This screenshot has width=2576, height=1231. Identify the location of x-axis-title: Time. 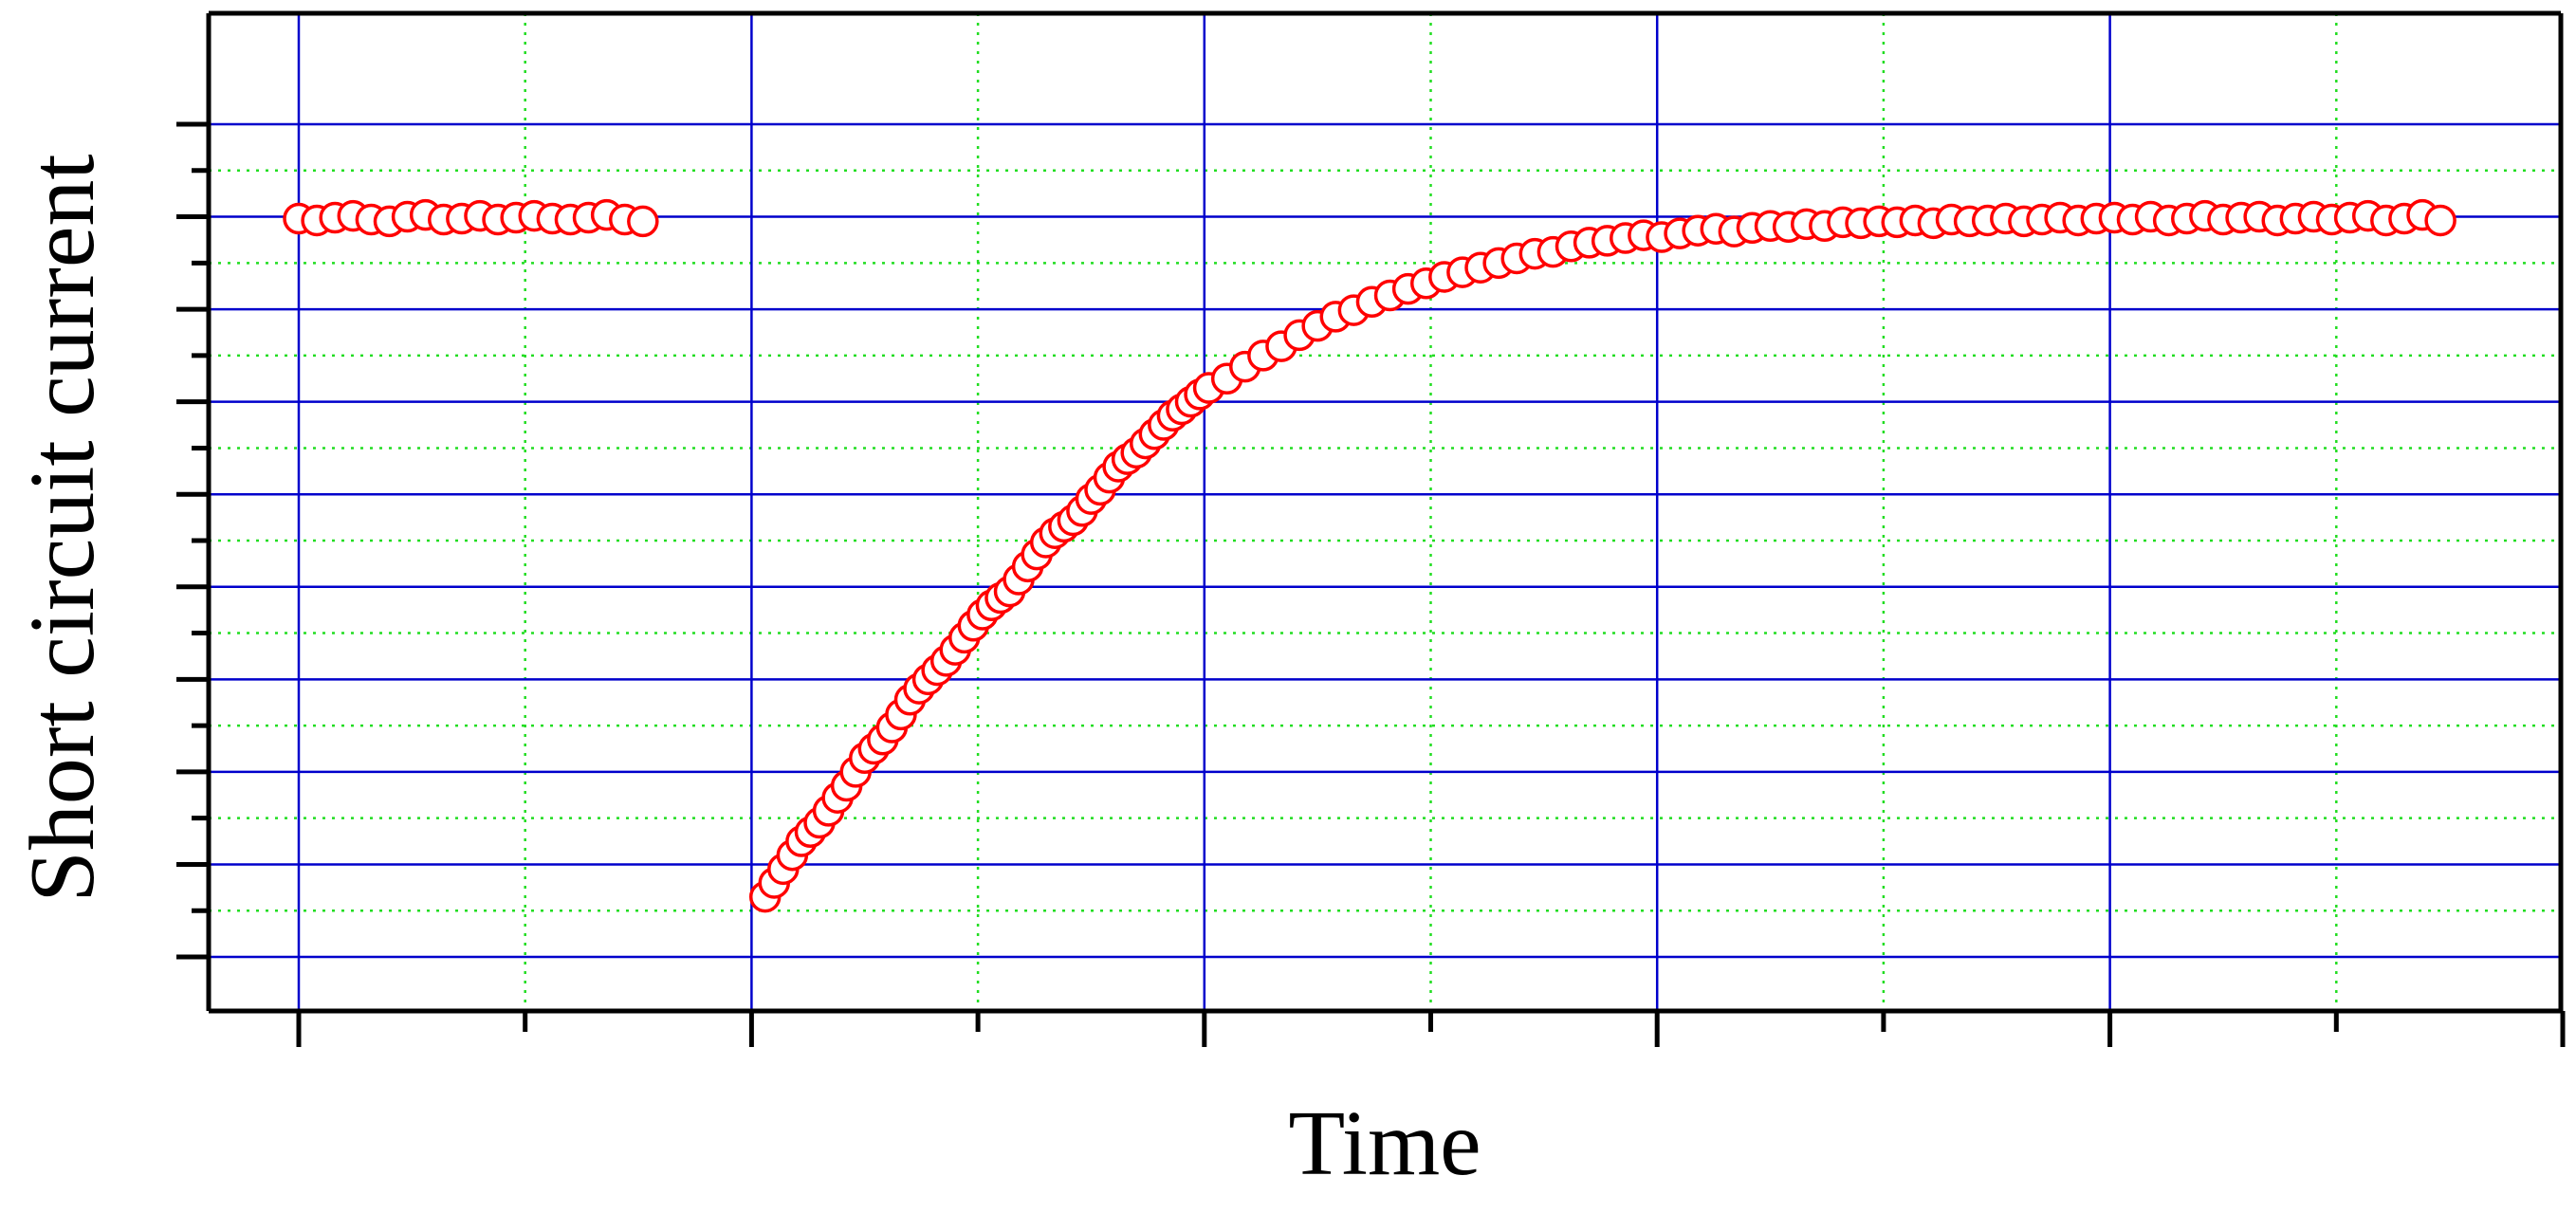
(1384, 1144).